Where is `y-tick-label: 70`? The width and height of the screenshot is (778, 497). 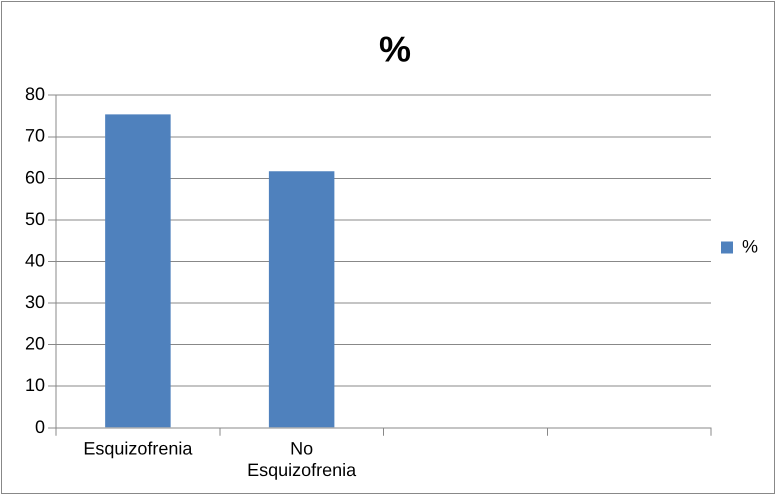 y-tick-label: 70 is located at coordinates (35, 136).